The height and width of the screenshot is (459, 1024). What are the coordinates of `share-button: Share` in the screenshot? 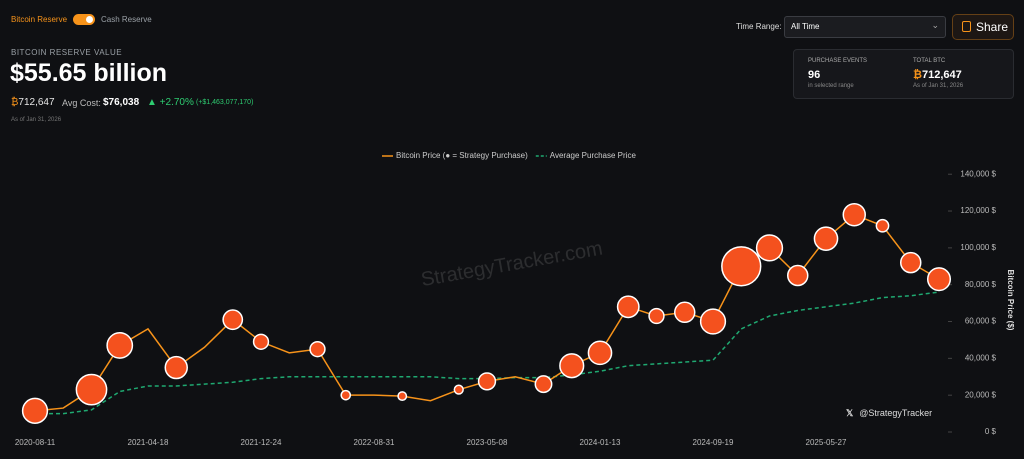 It's located at (983, 27).